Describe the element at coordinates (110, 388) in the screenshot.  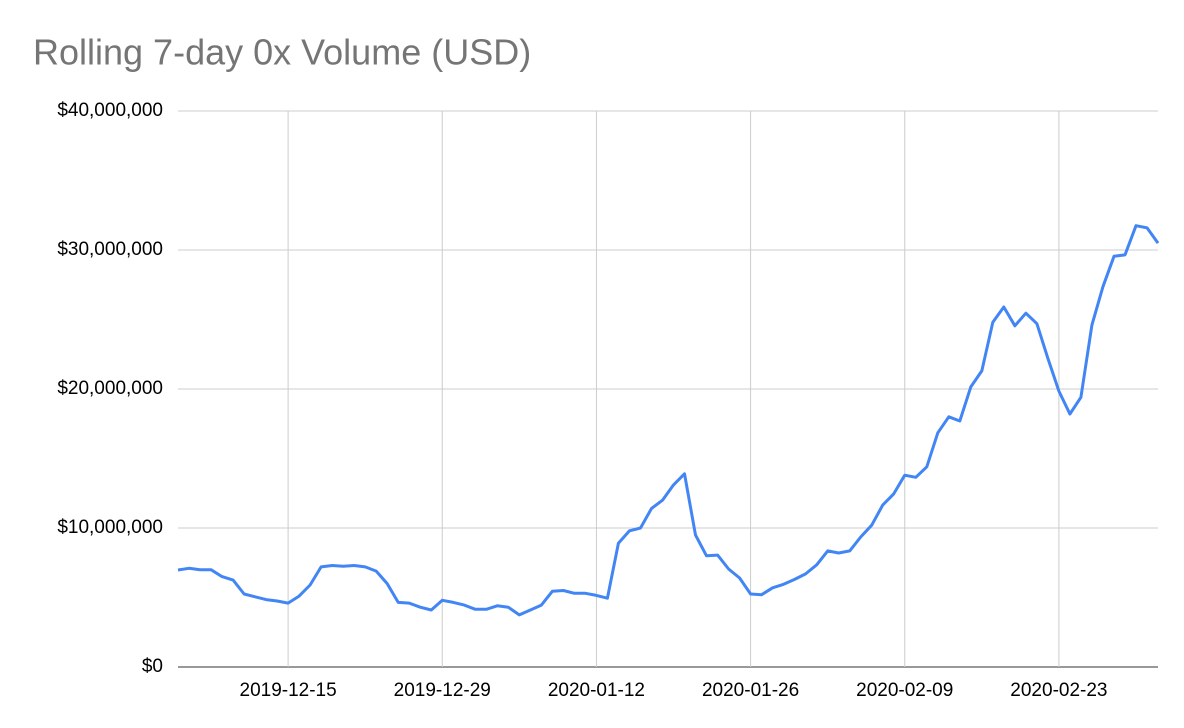
I see `y-tick-label: $20,000,000` at that location.